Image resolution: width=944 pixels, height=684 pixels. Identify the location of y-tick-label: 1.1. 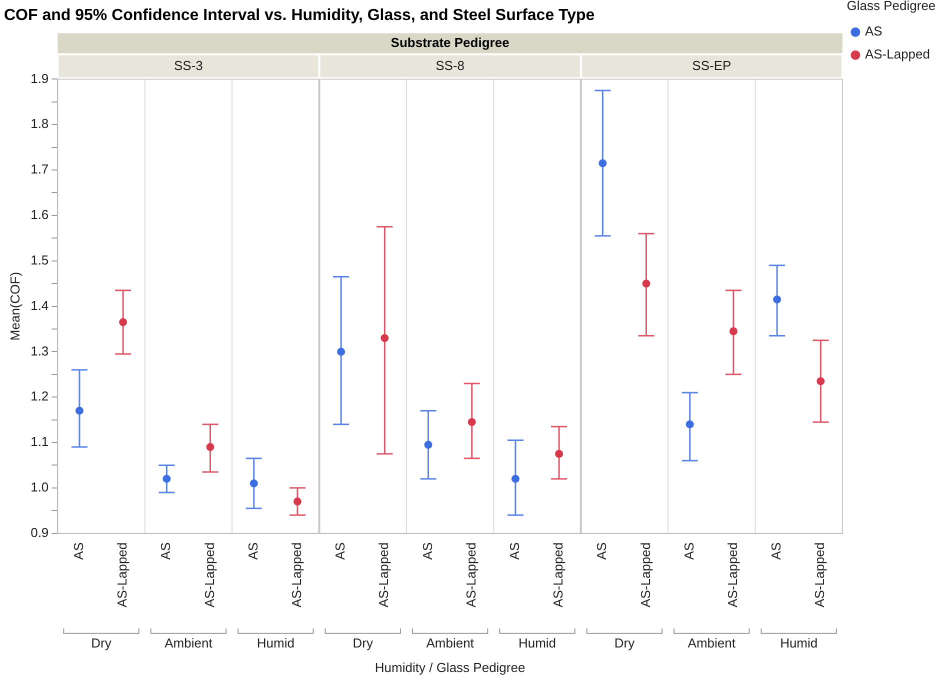
(39, 442).